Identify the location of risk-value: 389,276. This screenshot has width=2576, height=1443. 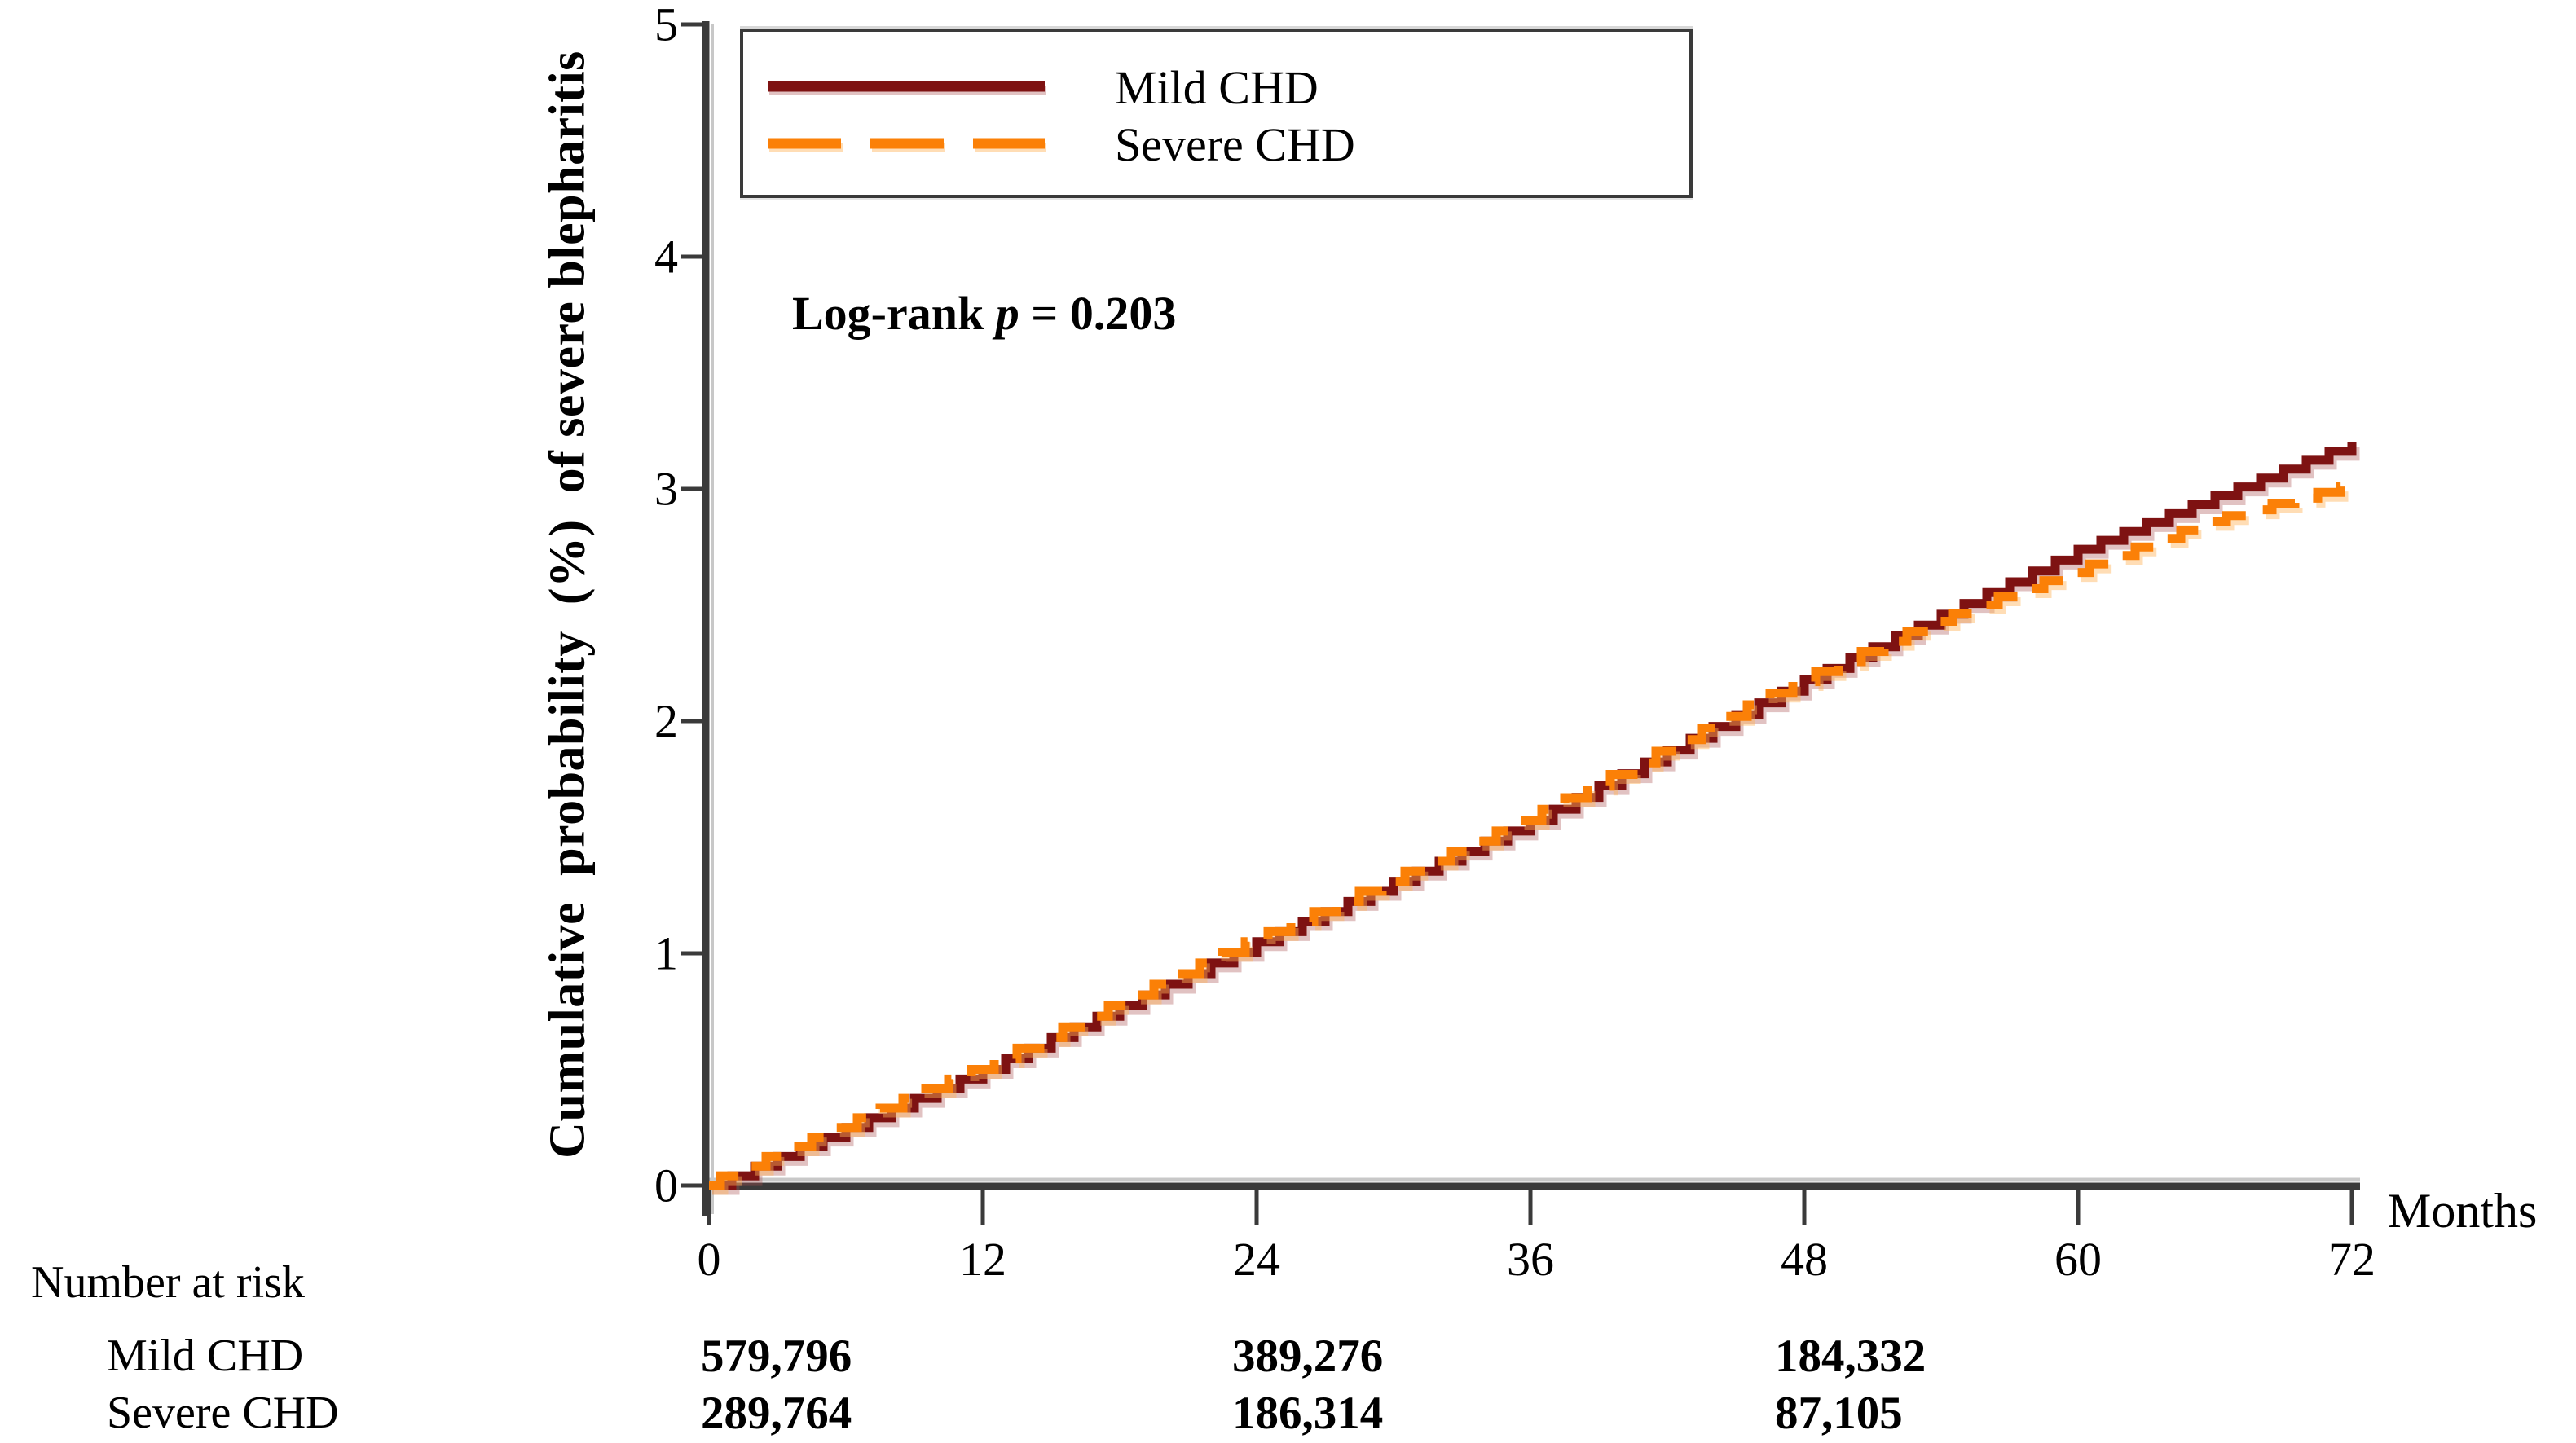
(1308, 1357).